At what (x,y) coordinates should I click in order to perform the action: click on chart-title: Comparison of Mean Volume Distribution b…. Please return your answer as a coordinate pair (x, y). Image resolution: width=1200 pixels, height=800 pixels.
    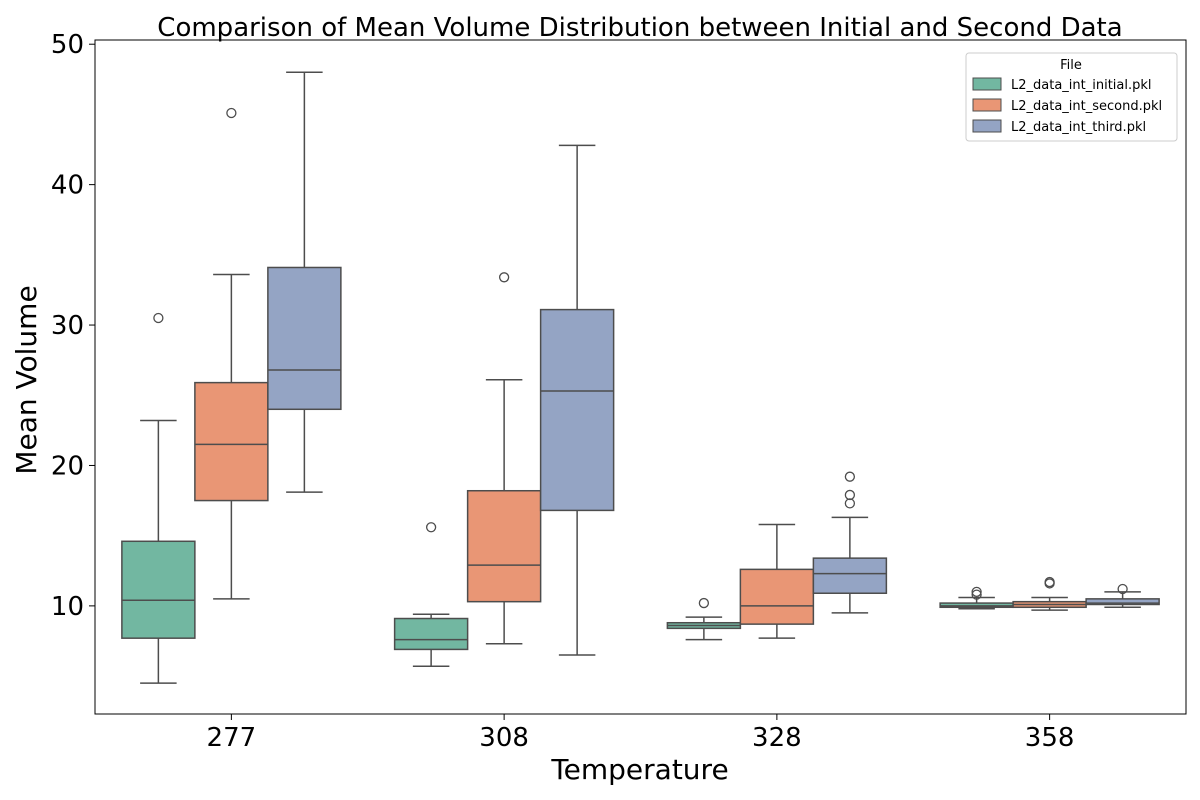
    Looking at the image, I should click on (639, 28).